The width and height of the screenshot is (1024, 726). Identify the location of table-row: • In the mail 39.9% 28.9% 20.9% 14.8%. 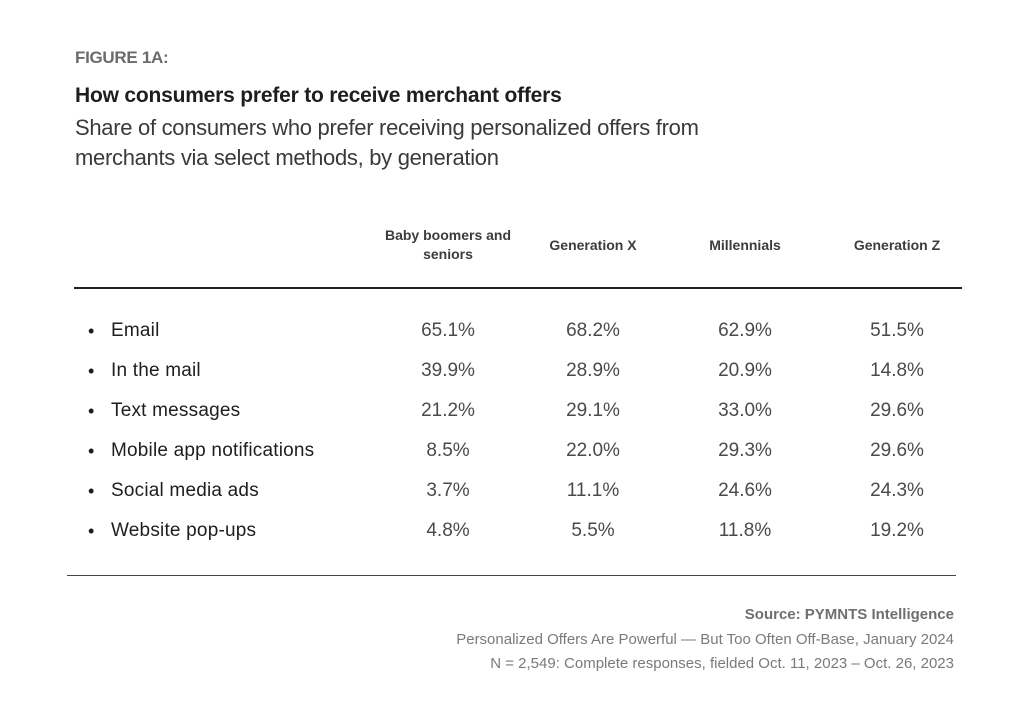
(512, 370).